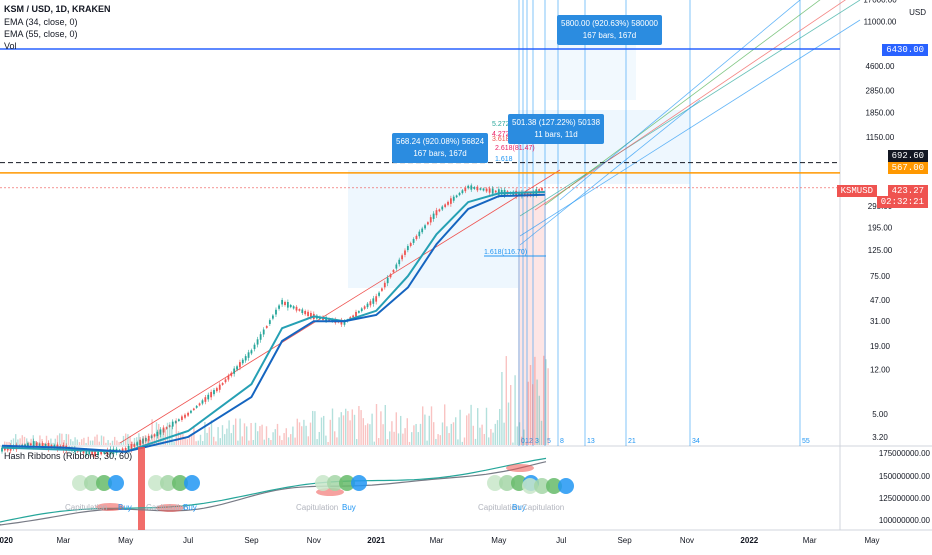  Describe the element at coordinates (680, 100) in the screenshot. I see `channel-line` at that location.